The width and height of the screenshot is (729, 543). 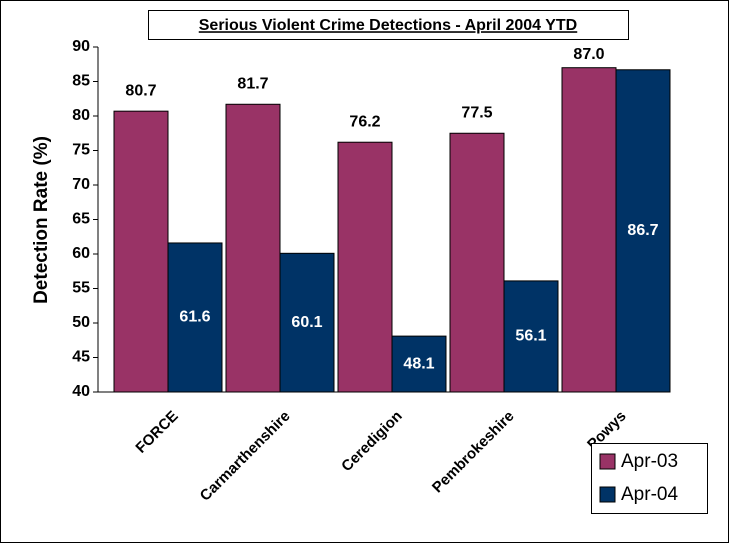 I want to click on title-box, so click(x=388, y=25).